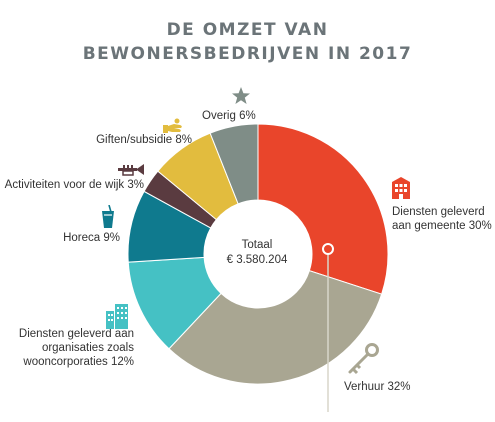 The width and height of the screenshot is (495, 422). Describe the element at coordinates (247, 54) in the screenshot. I see `chart-title-line-2: BEWONERSBEDRIJVEN IN 2017` at that location.